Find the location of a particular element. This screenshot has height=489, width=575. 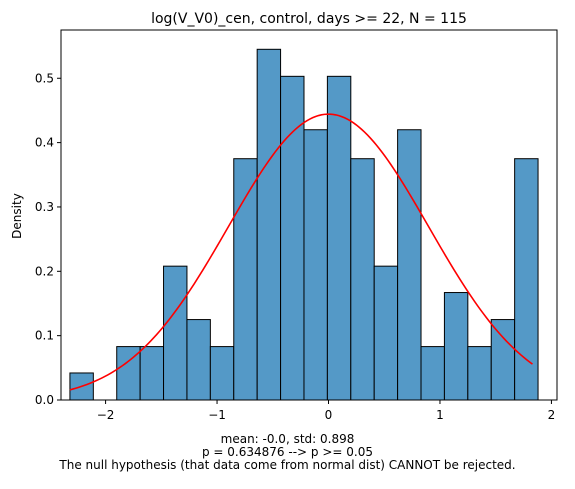

y-tick-label: 0.1 is located at coordinates (44, 336).